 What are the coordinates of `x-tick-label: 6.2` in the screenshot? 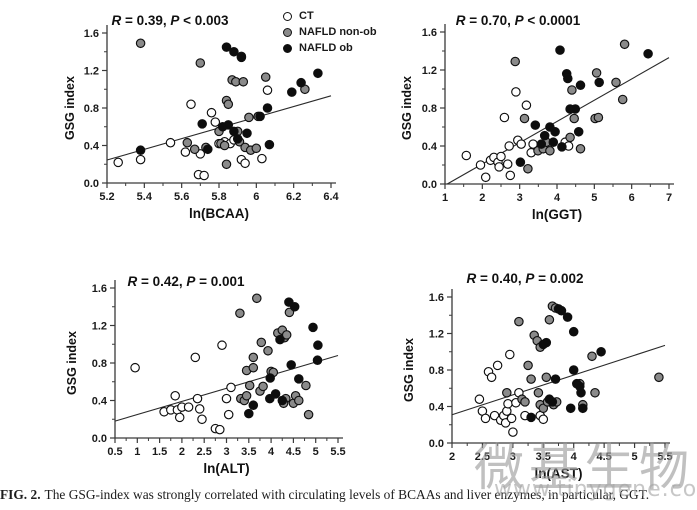 It's located at (293, 197).